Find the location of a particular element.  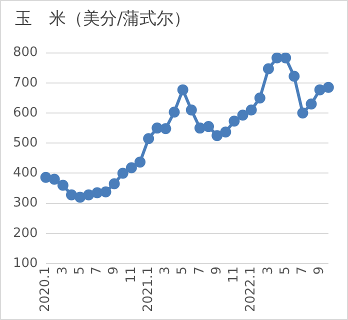

x-tick-label: 2021.1 is located at coordinates (148, 289).